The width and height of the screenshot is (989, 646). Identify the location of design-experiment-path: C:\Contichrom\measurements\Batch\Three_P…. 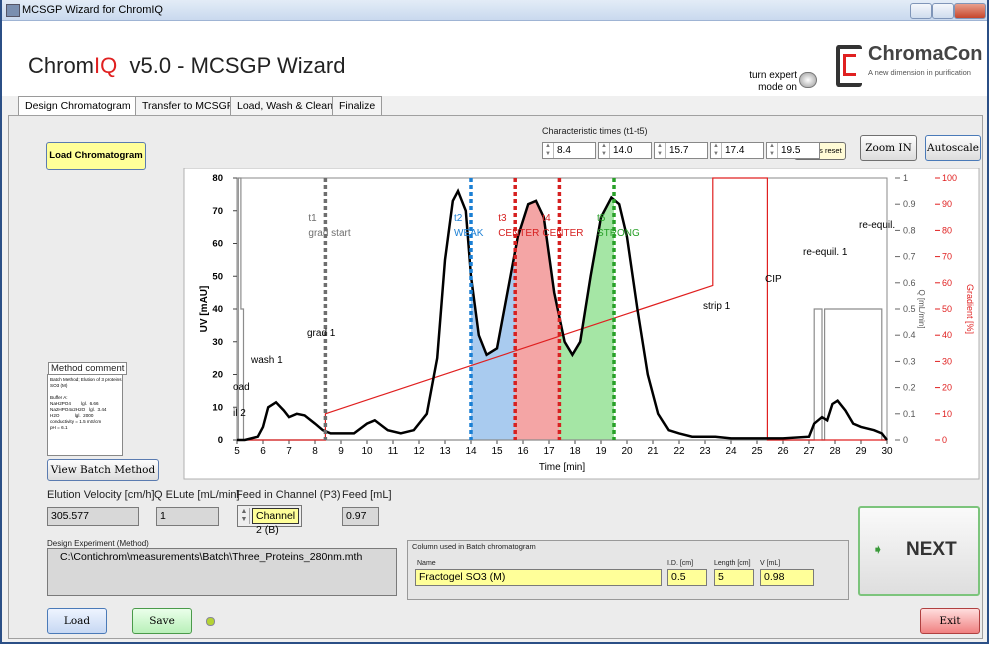
(222, 572).